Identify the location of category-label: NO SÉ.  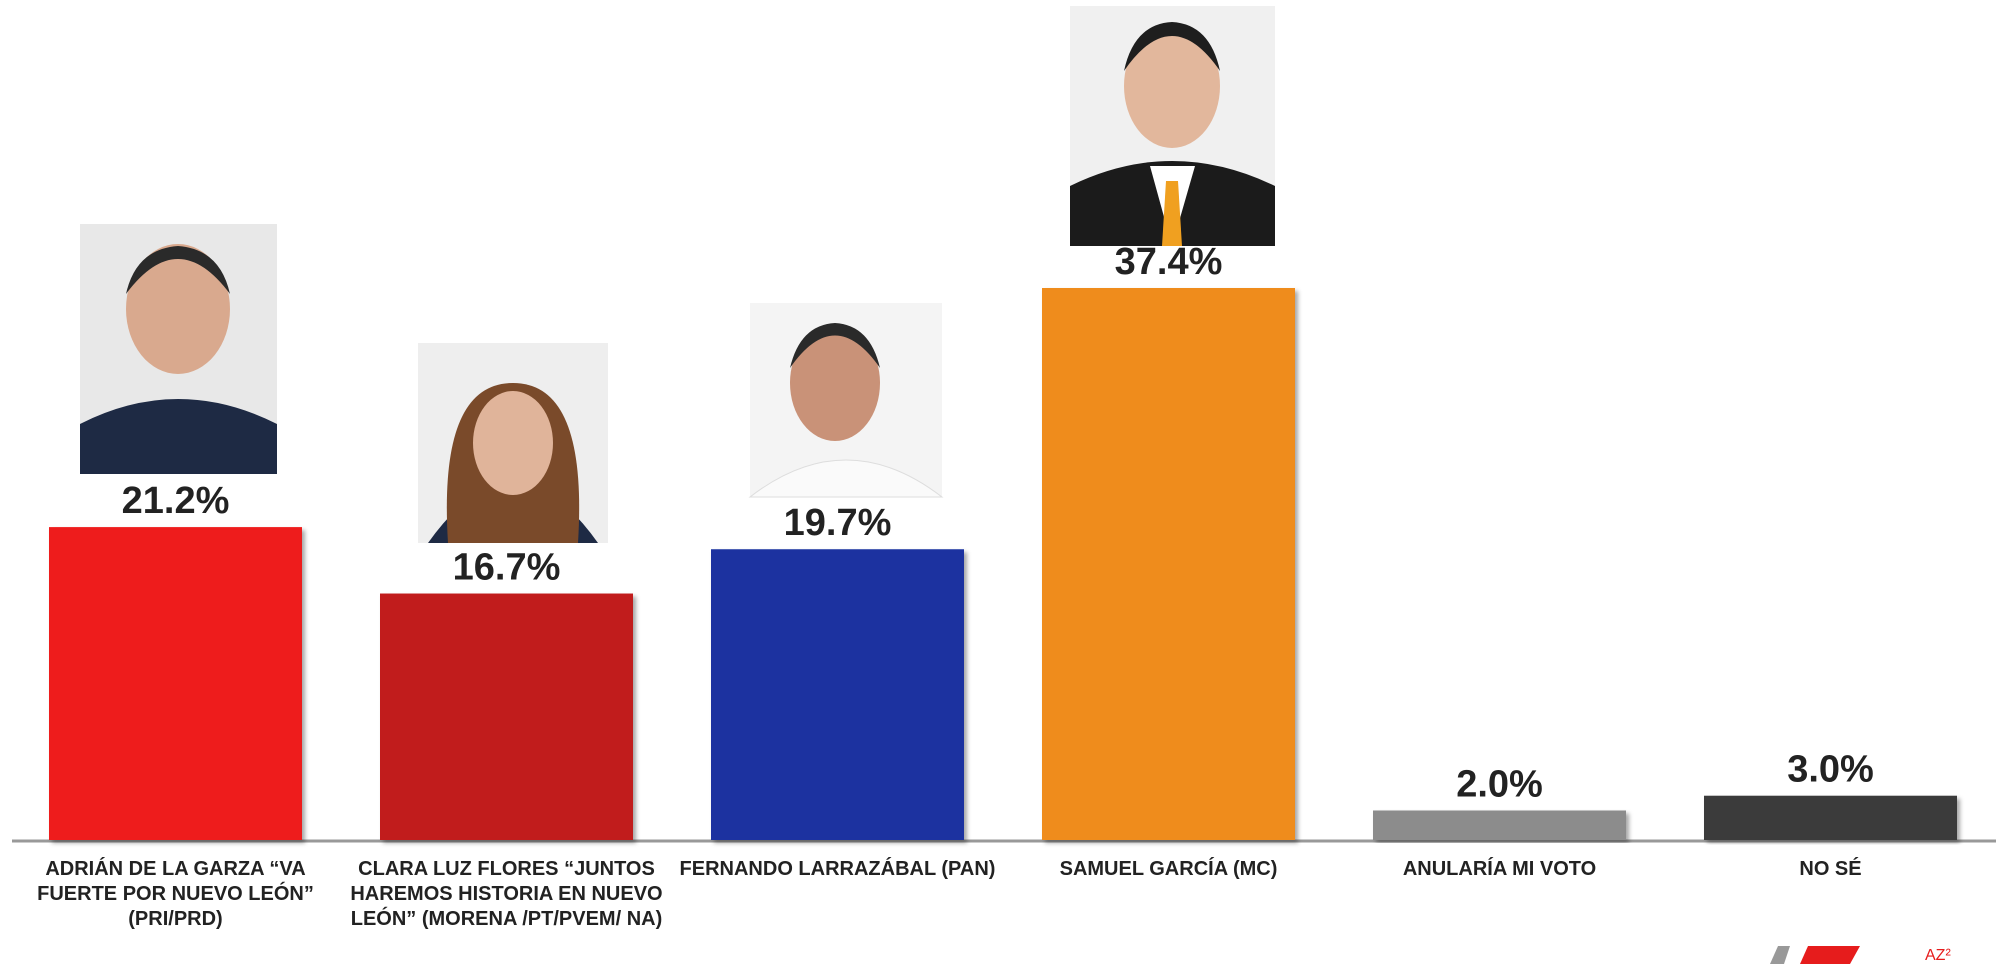
(1830, 869).